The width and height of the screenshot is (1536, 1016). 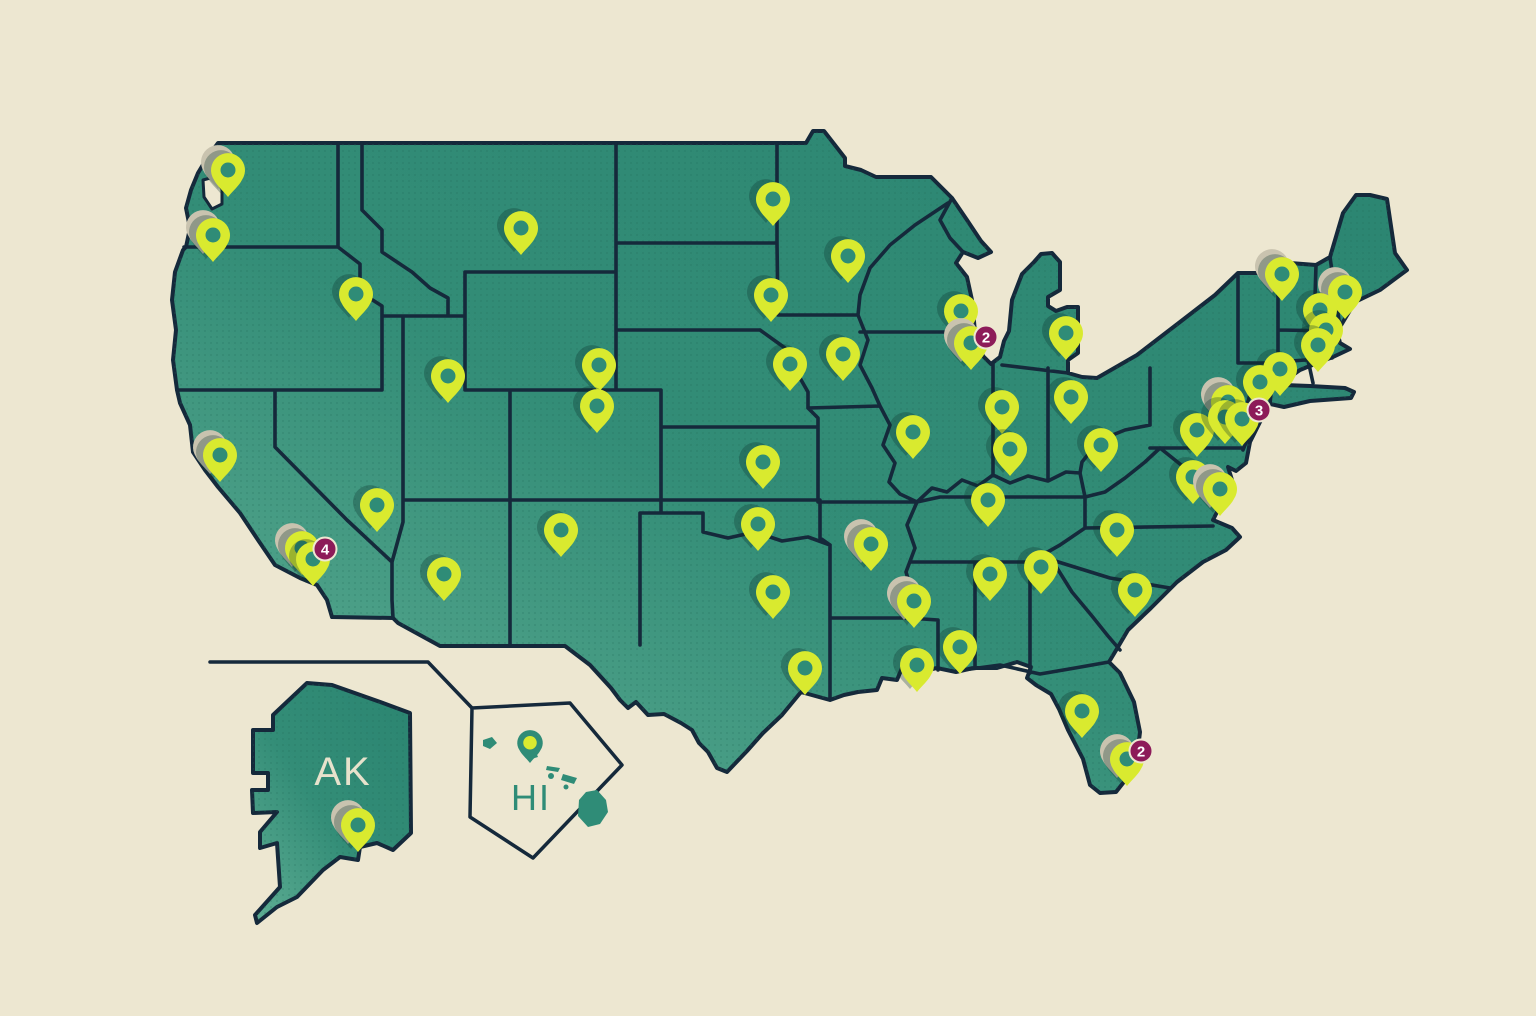 I want to click on hi-label: HI, so click(x=531, y=797).